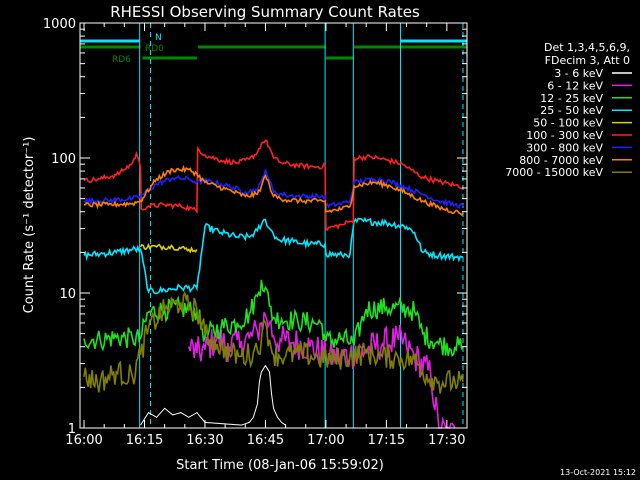  What do you see at coordinates (158, 38) in the screenshot?
I see `flag-label-n: N` at bounding box center [158, 38].